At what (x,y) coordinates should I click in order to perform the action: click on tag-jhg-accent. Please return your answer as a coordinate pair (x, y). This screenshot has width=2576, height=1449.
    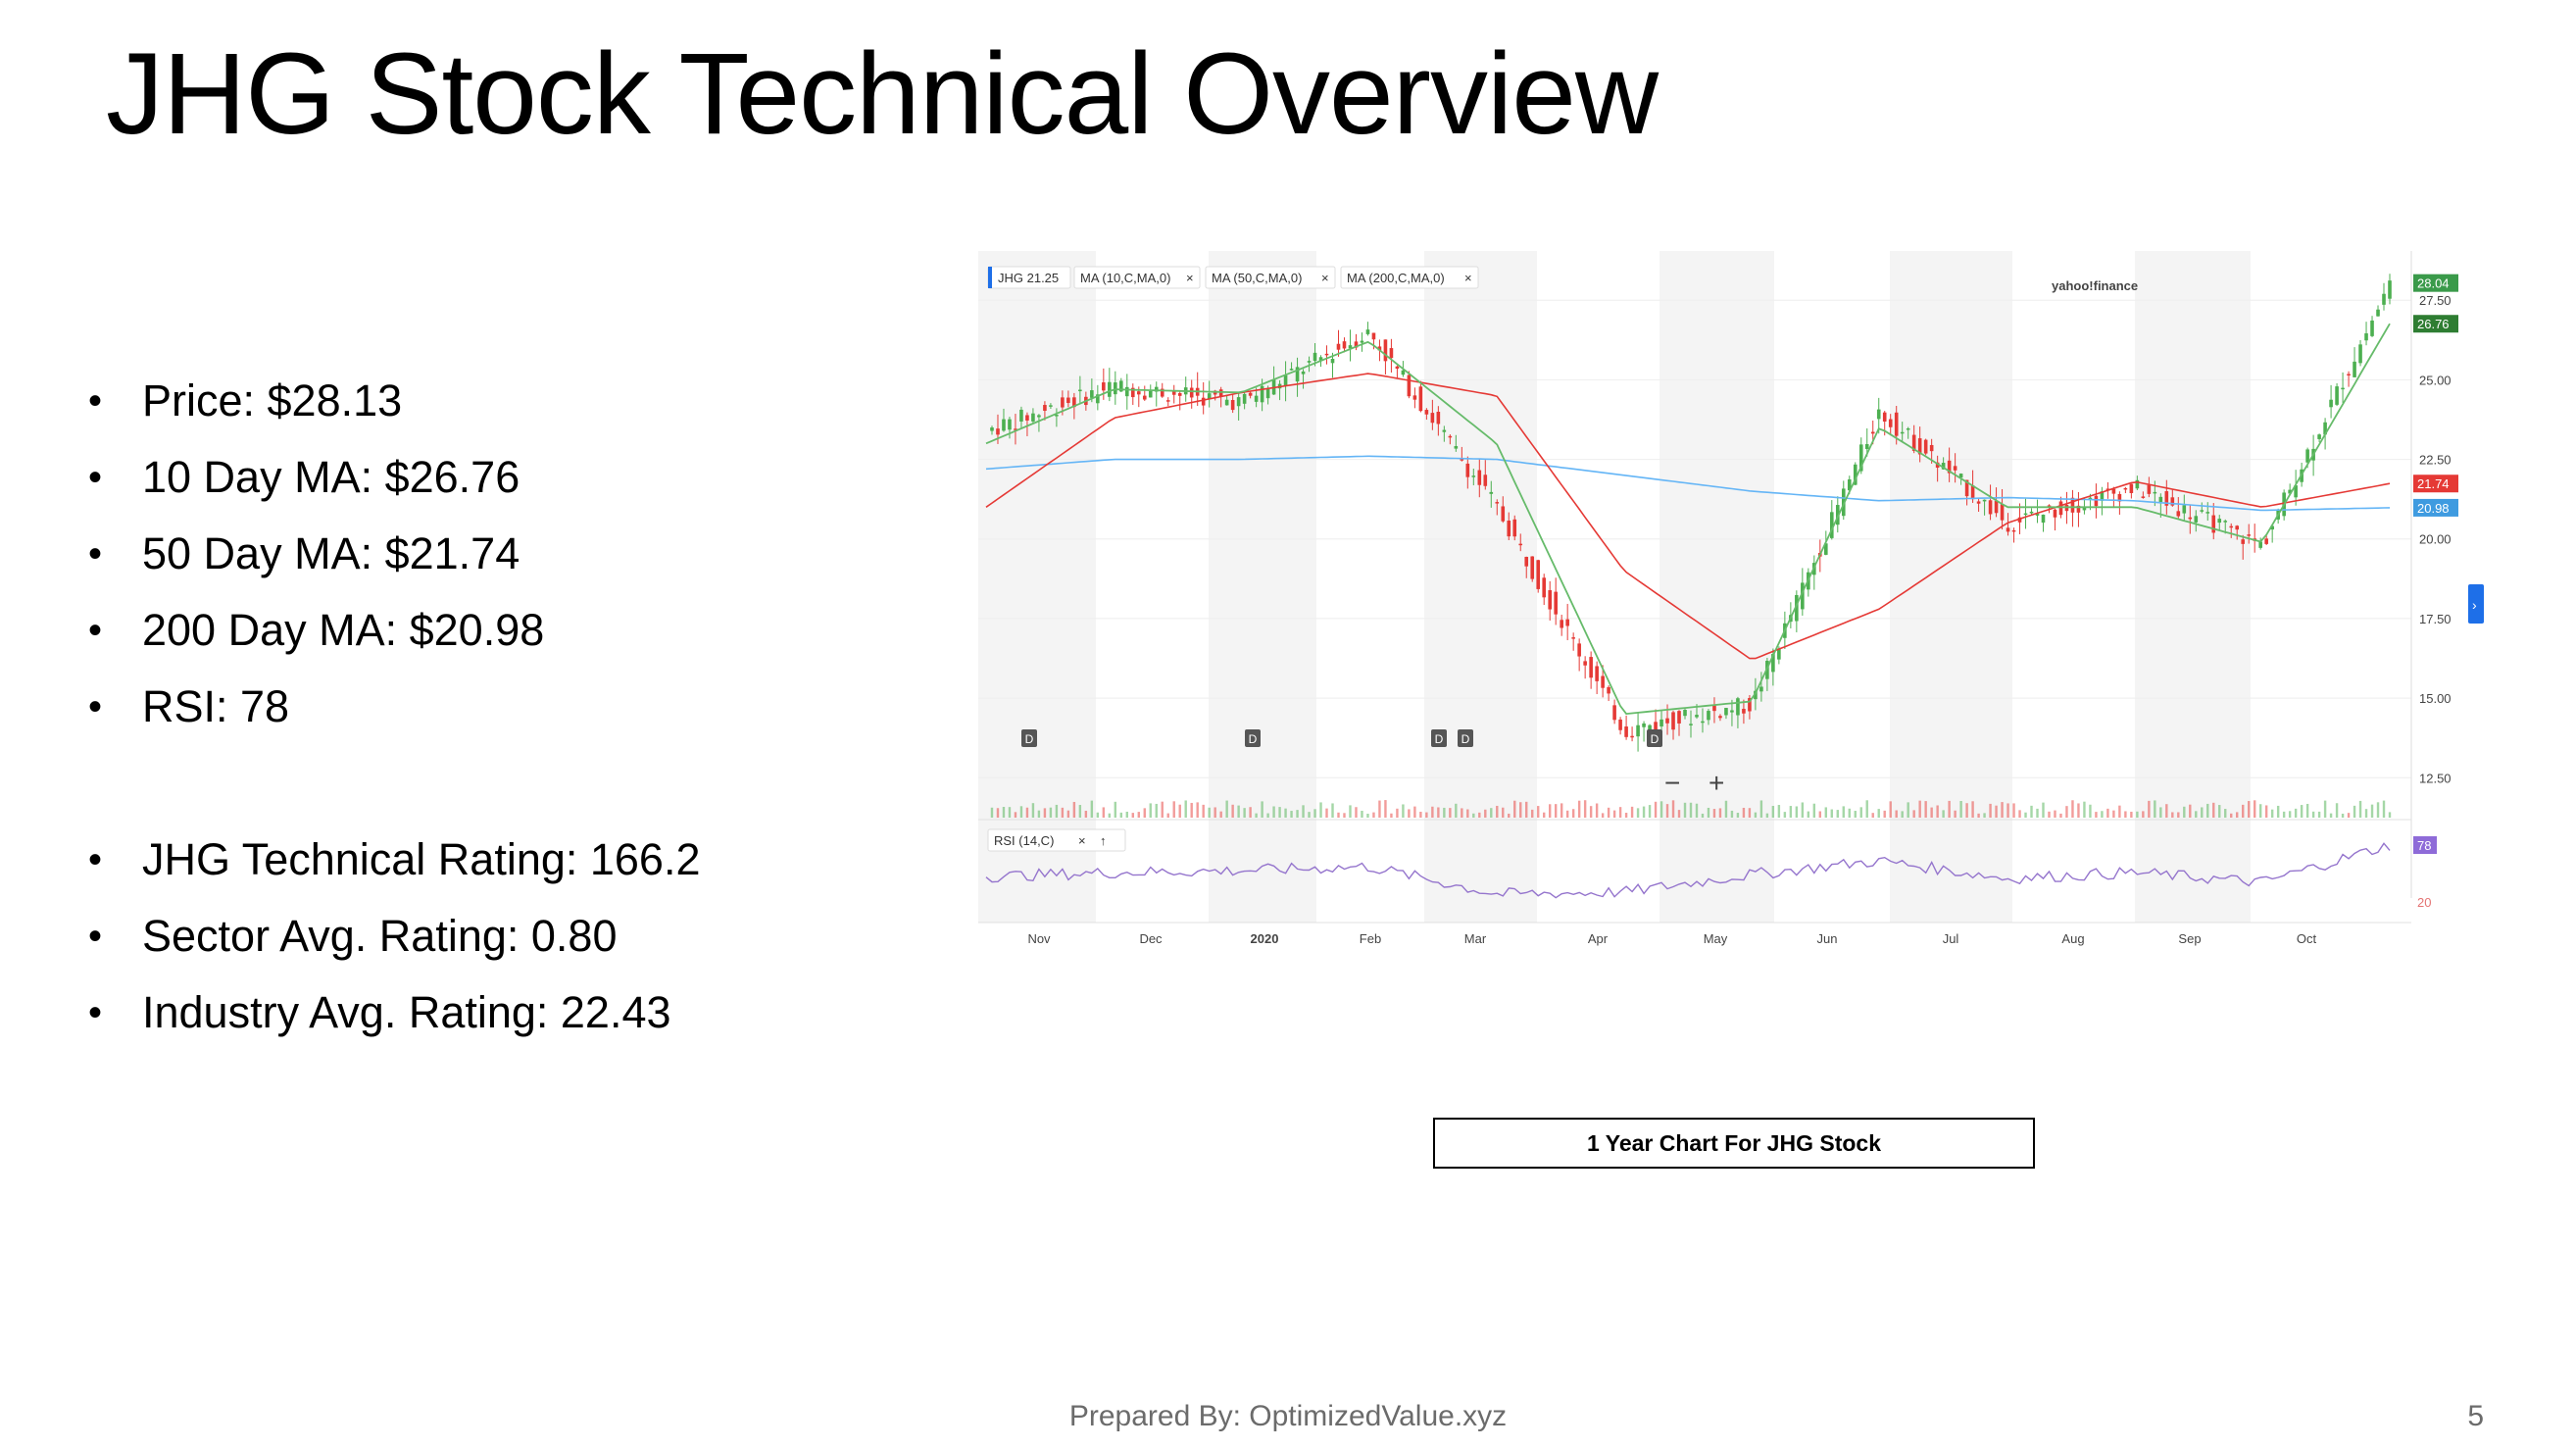
    Looking at the image, I should click on (990, 277).